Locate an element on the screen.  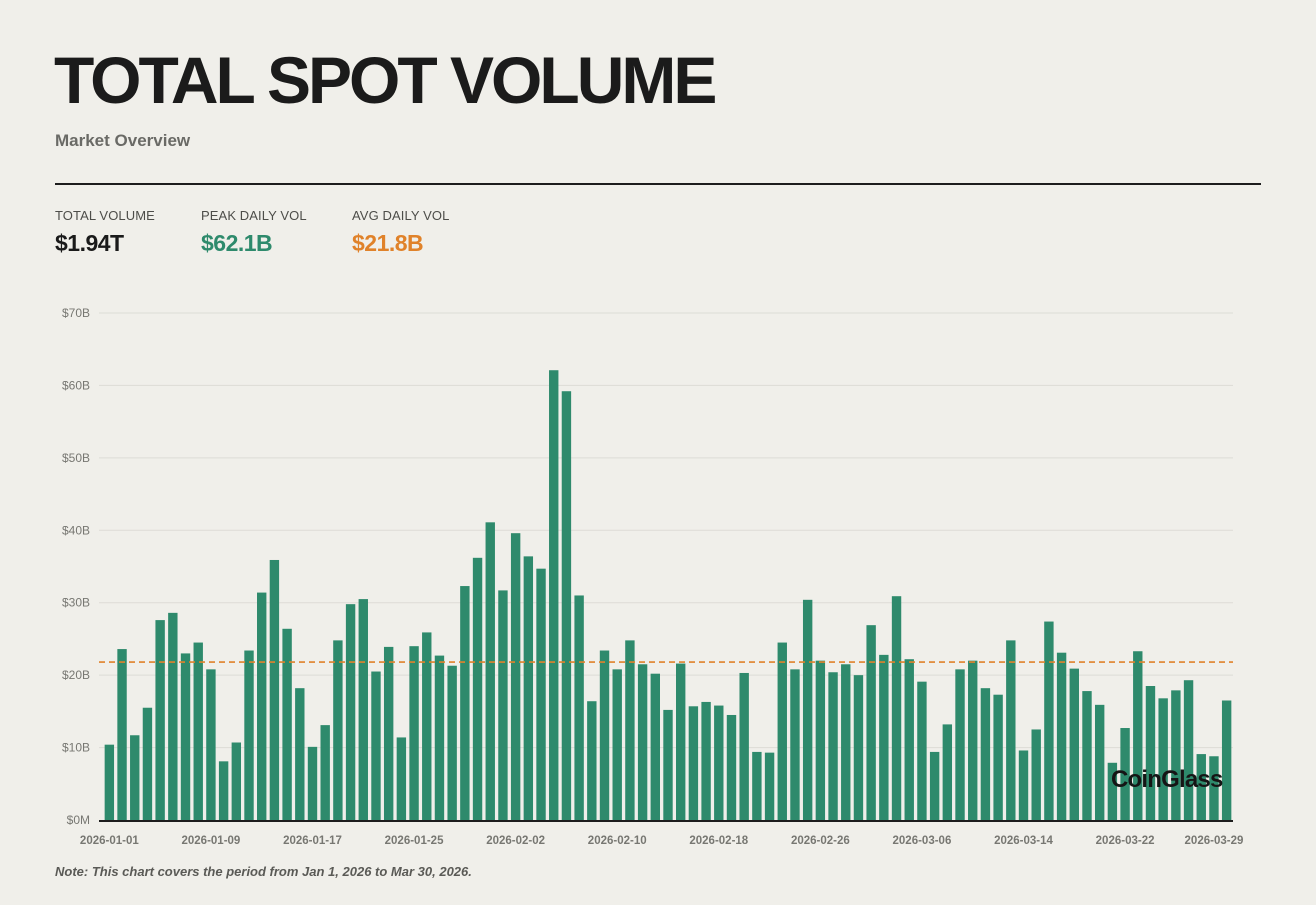
stat-avg-daily-vol: AVG DAILY VOL $21.8B is located at coordinates (400, 232).